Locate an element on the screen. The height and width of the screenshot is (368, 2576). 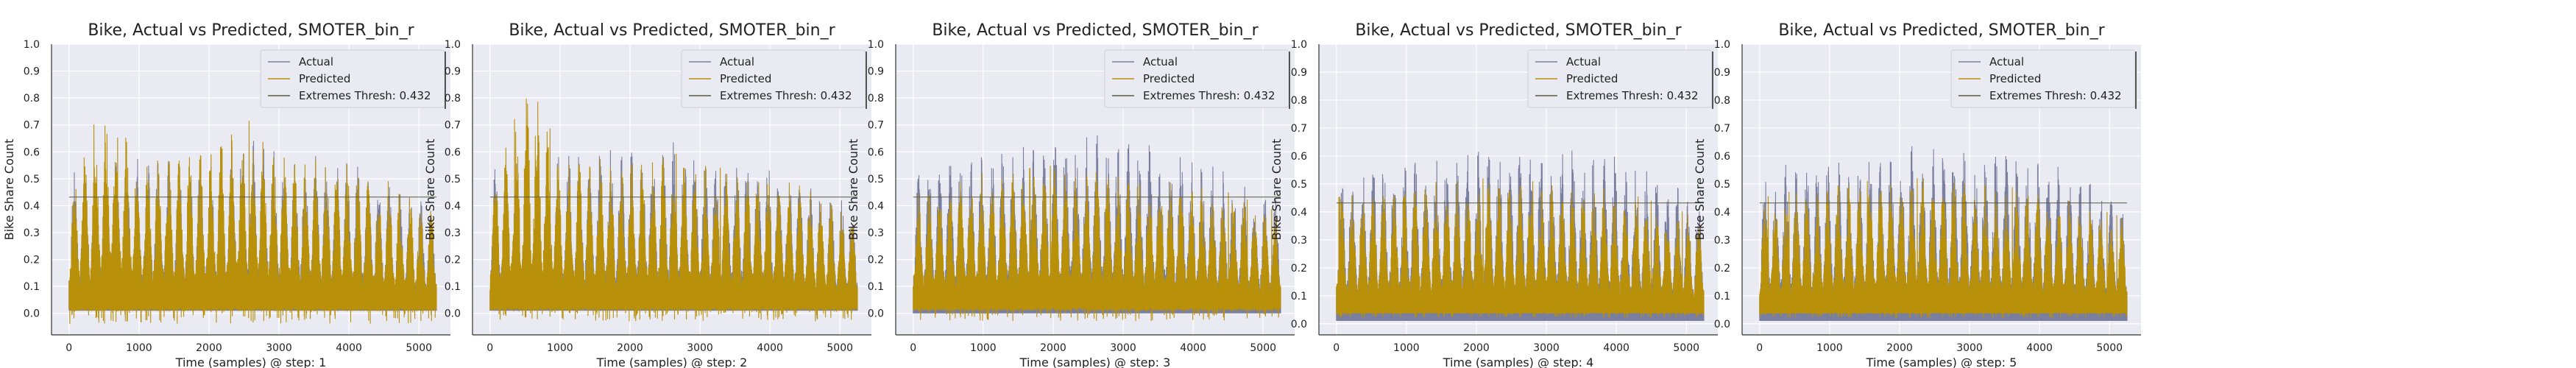
x-axis-label: Time (samples) @ step: 3 is located at coordinates (1095, 361).